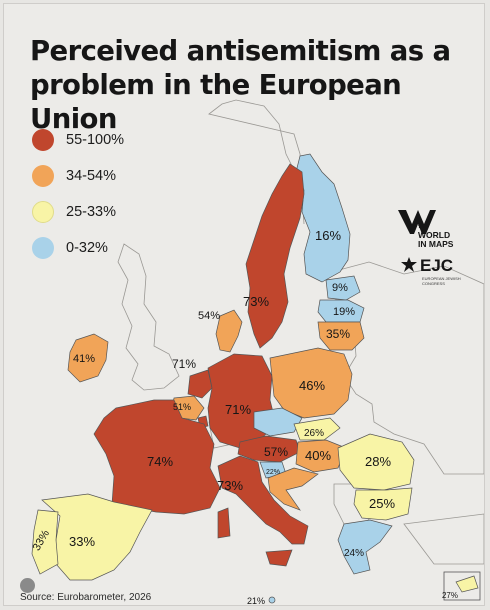 The height and width of the screenshot is (610, 490). What do you see at coordinates (318, 455) in the screenshot?
I see `label-hungary: 40%` at bounding box center [318, 455].